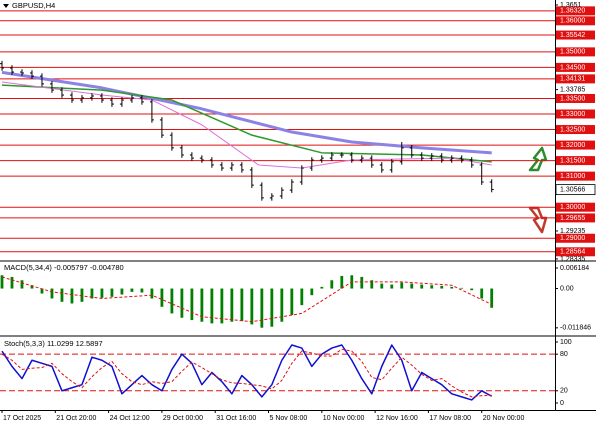 This screenshot has height=425, width=596. What do you see at coordinates (564, 391) in the screenshot?
I see `y-tick-label: 20` at bounding box center [564, 391].